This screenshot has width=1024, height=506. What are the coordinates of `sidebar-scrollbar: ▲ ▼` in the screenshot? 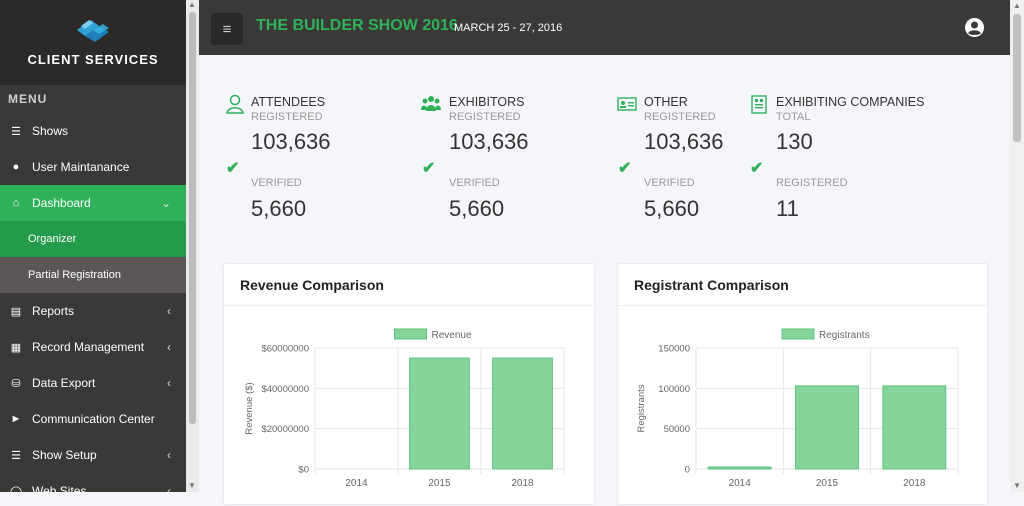 It's located at (192, 246).